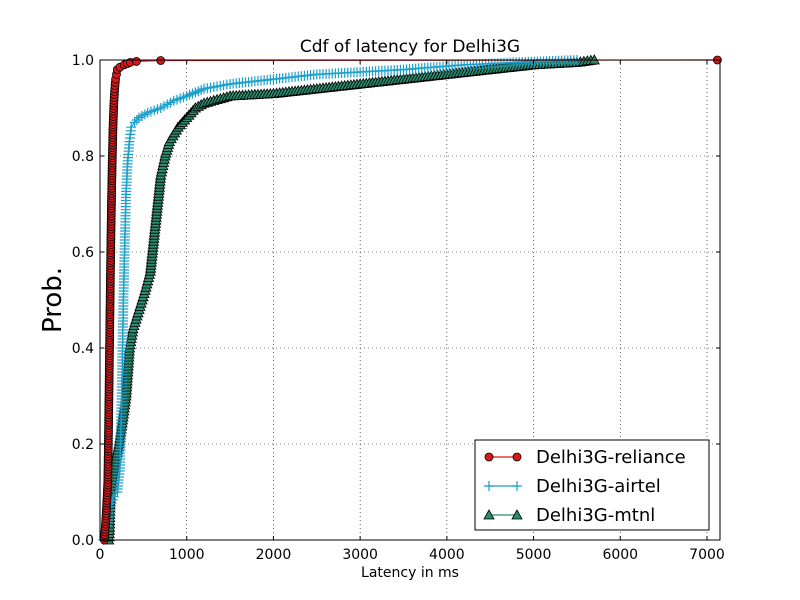 The image size is (800, 600). Describe the element at coordinates (187, 555) in the screenshot. I see `x-tick-label: 1000` at that location.